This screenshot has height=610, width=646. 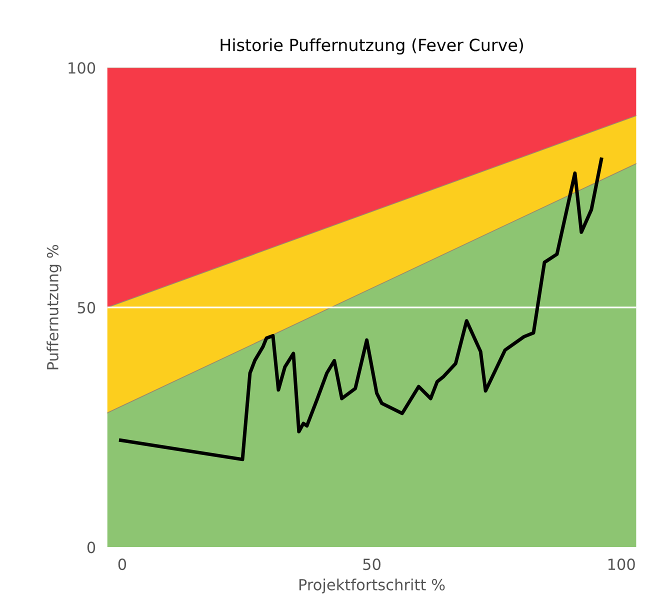 What do you see at coordinates (621, 564) in the screenshot?
I see `x-tick-label: 100` at bounding box center [621, 564].